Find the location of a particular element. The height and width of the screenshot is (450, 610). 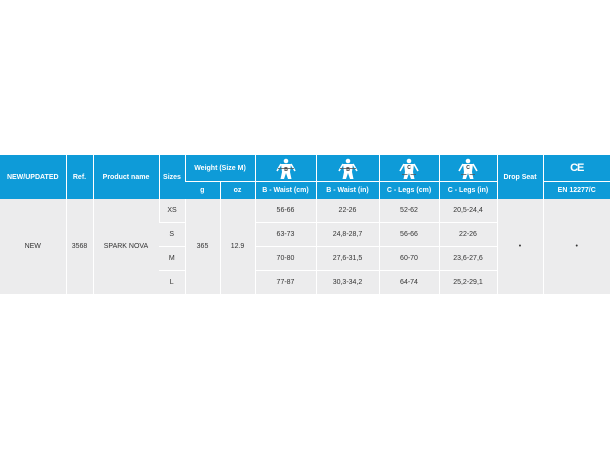

b-waist-cm-cell: 63-73 is located at coordinates (285, 234).